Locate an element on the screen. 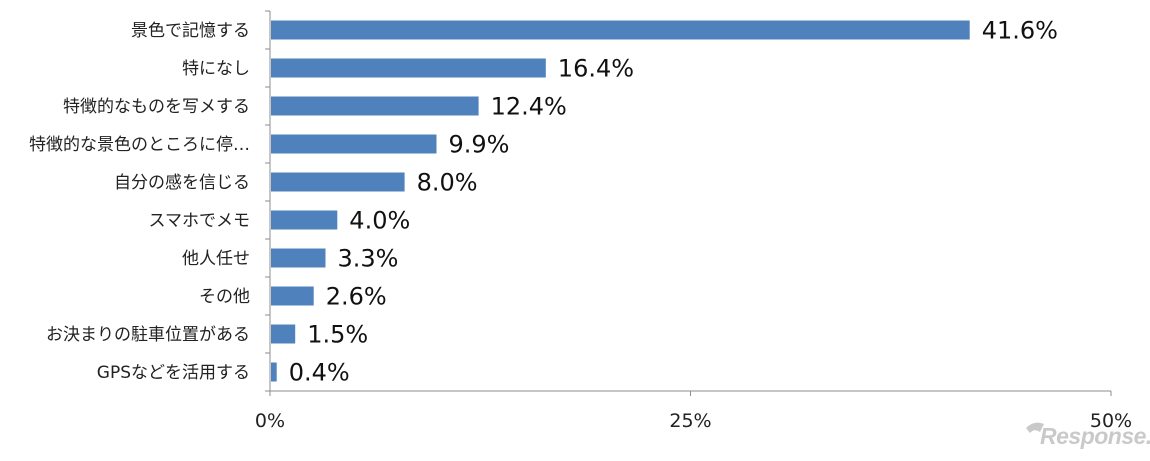 This screenshot has width=1150, height=461. data-label: 8.0% is located at coordinates (447, 183).